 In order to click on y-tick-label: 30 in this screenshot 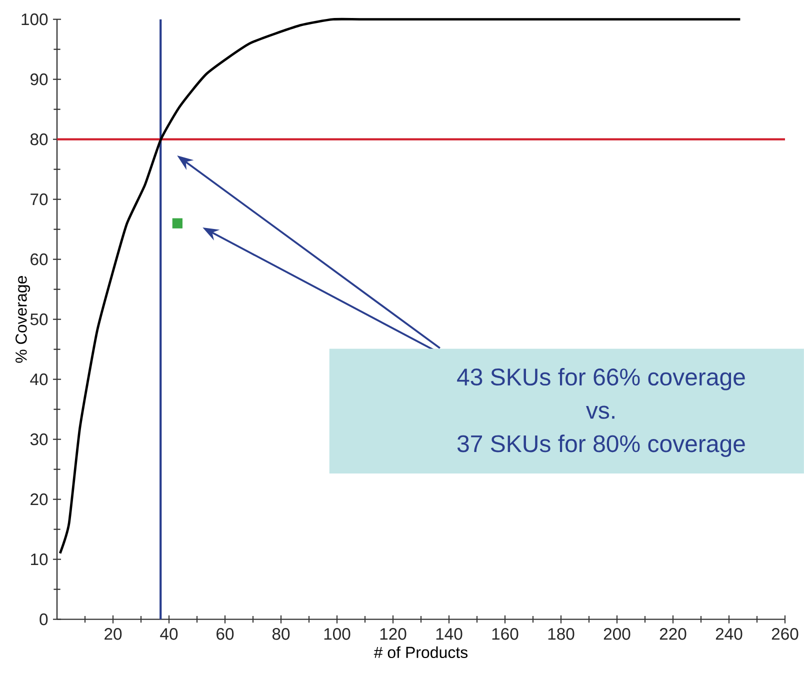, I will do `click(39, 439)`.